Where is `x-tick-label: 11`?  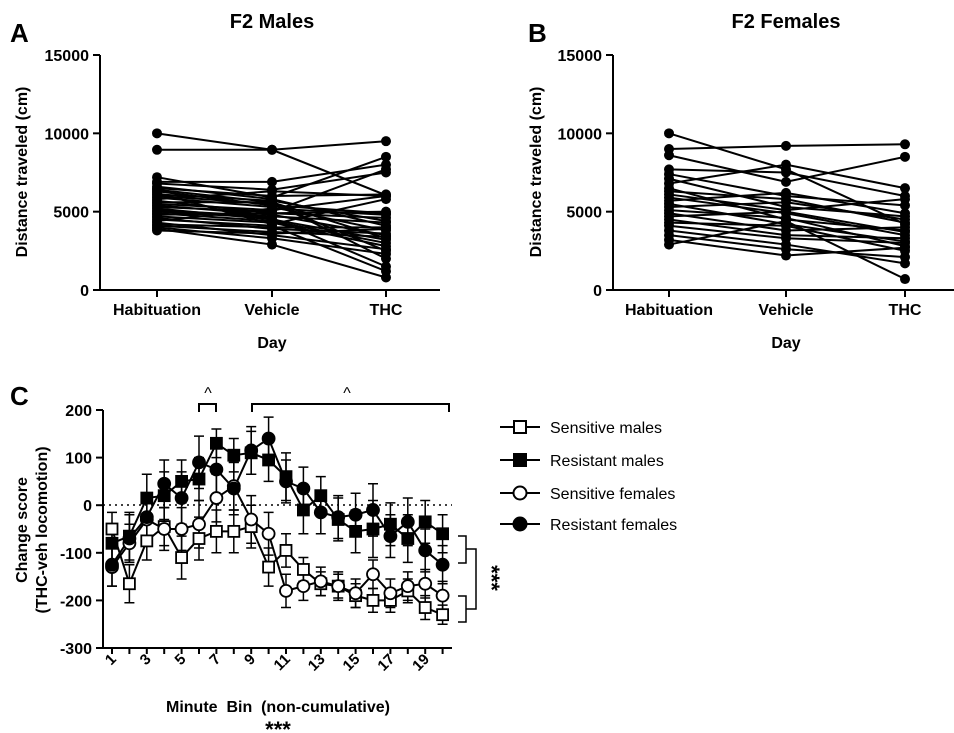
x-tick-label: 11 is located at coordinates (282, 662).